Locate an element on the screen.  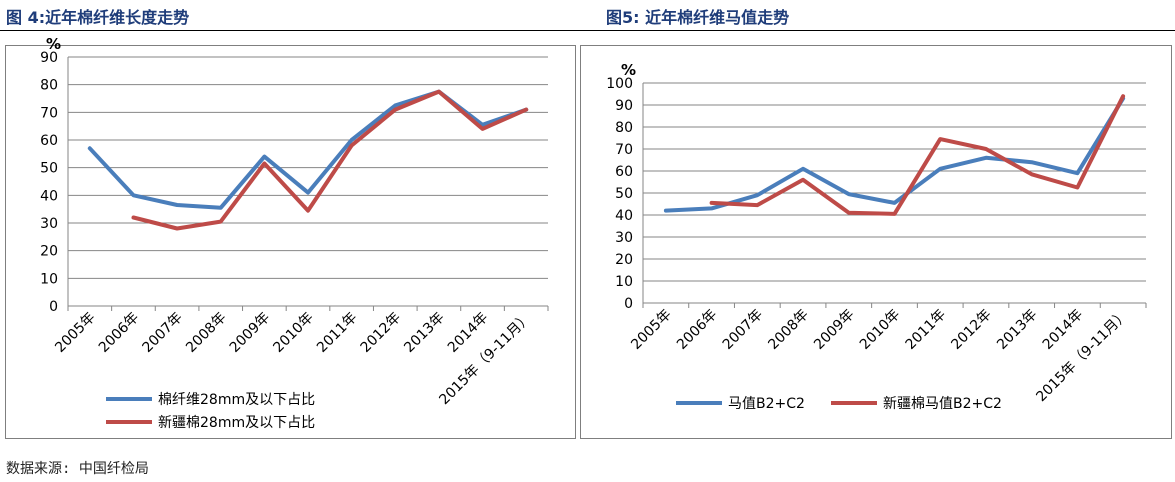
legend-label-2: 新疆棉马值B2+C2 is located at coordinates (942, 403).